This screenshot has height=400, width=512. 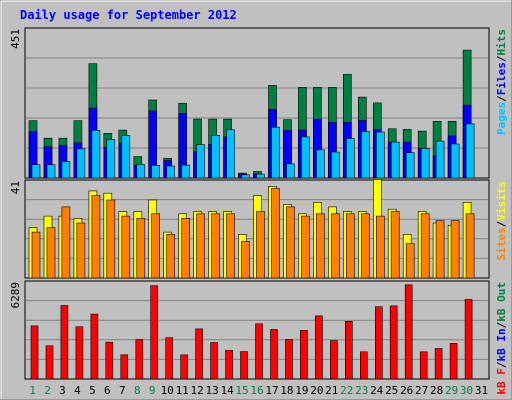 I want to click on x-label-day-27: 27, so click(x=421, y=390).